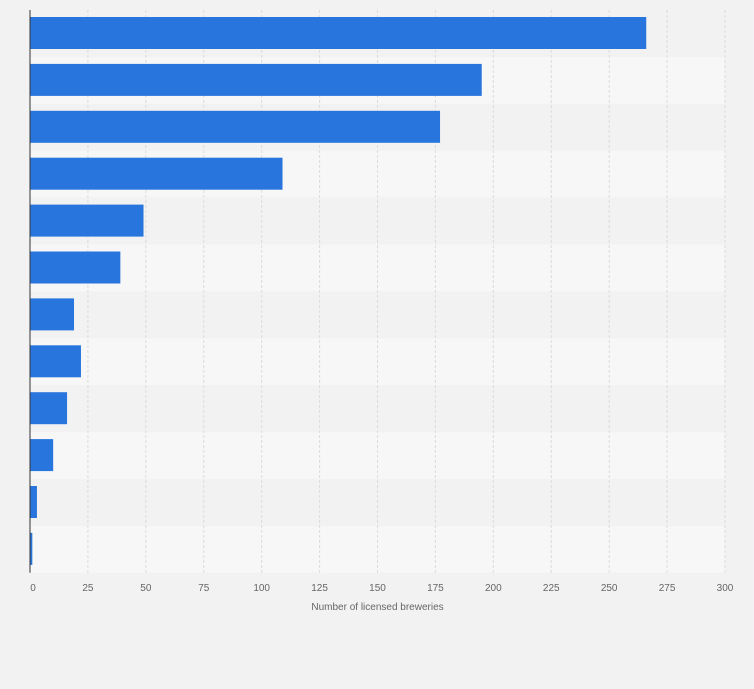 This screenshot has width=754, height=689. I want to click on x-tick-label: 50, so click(146, 588).